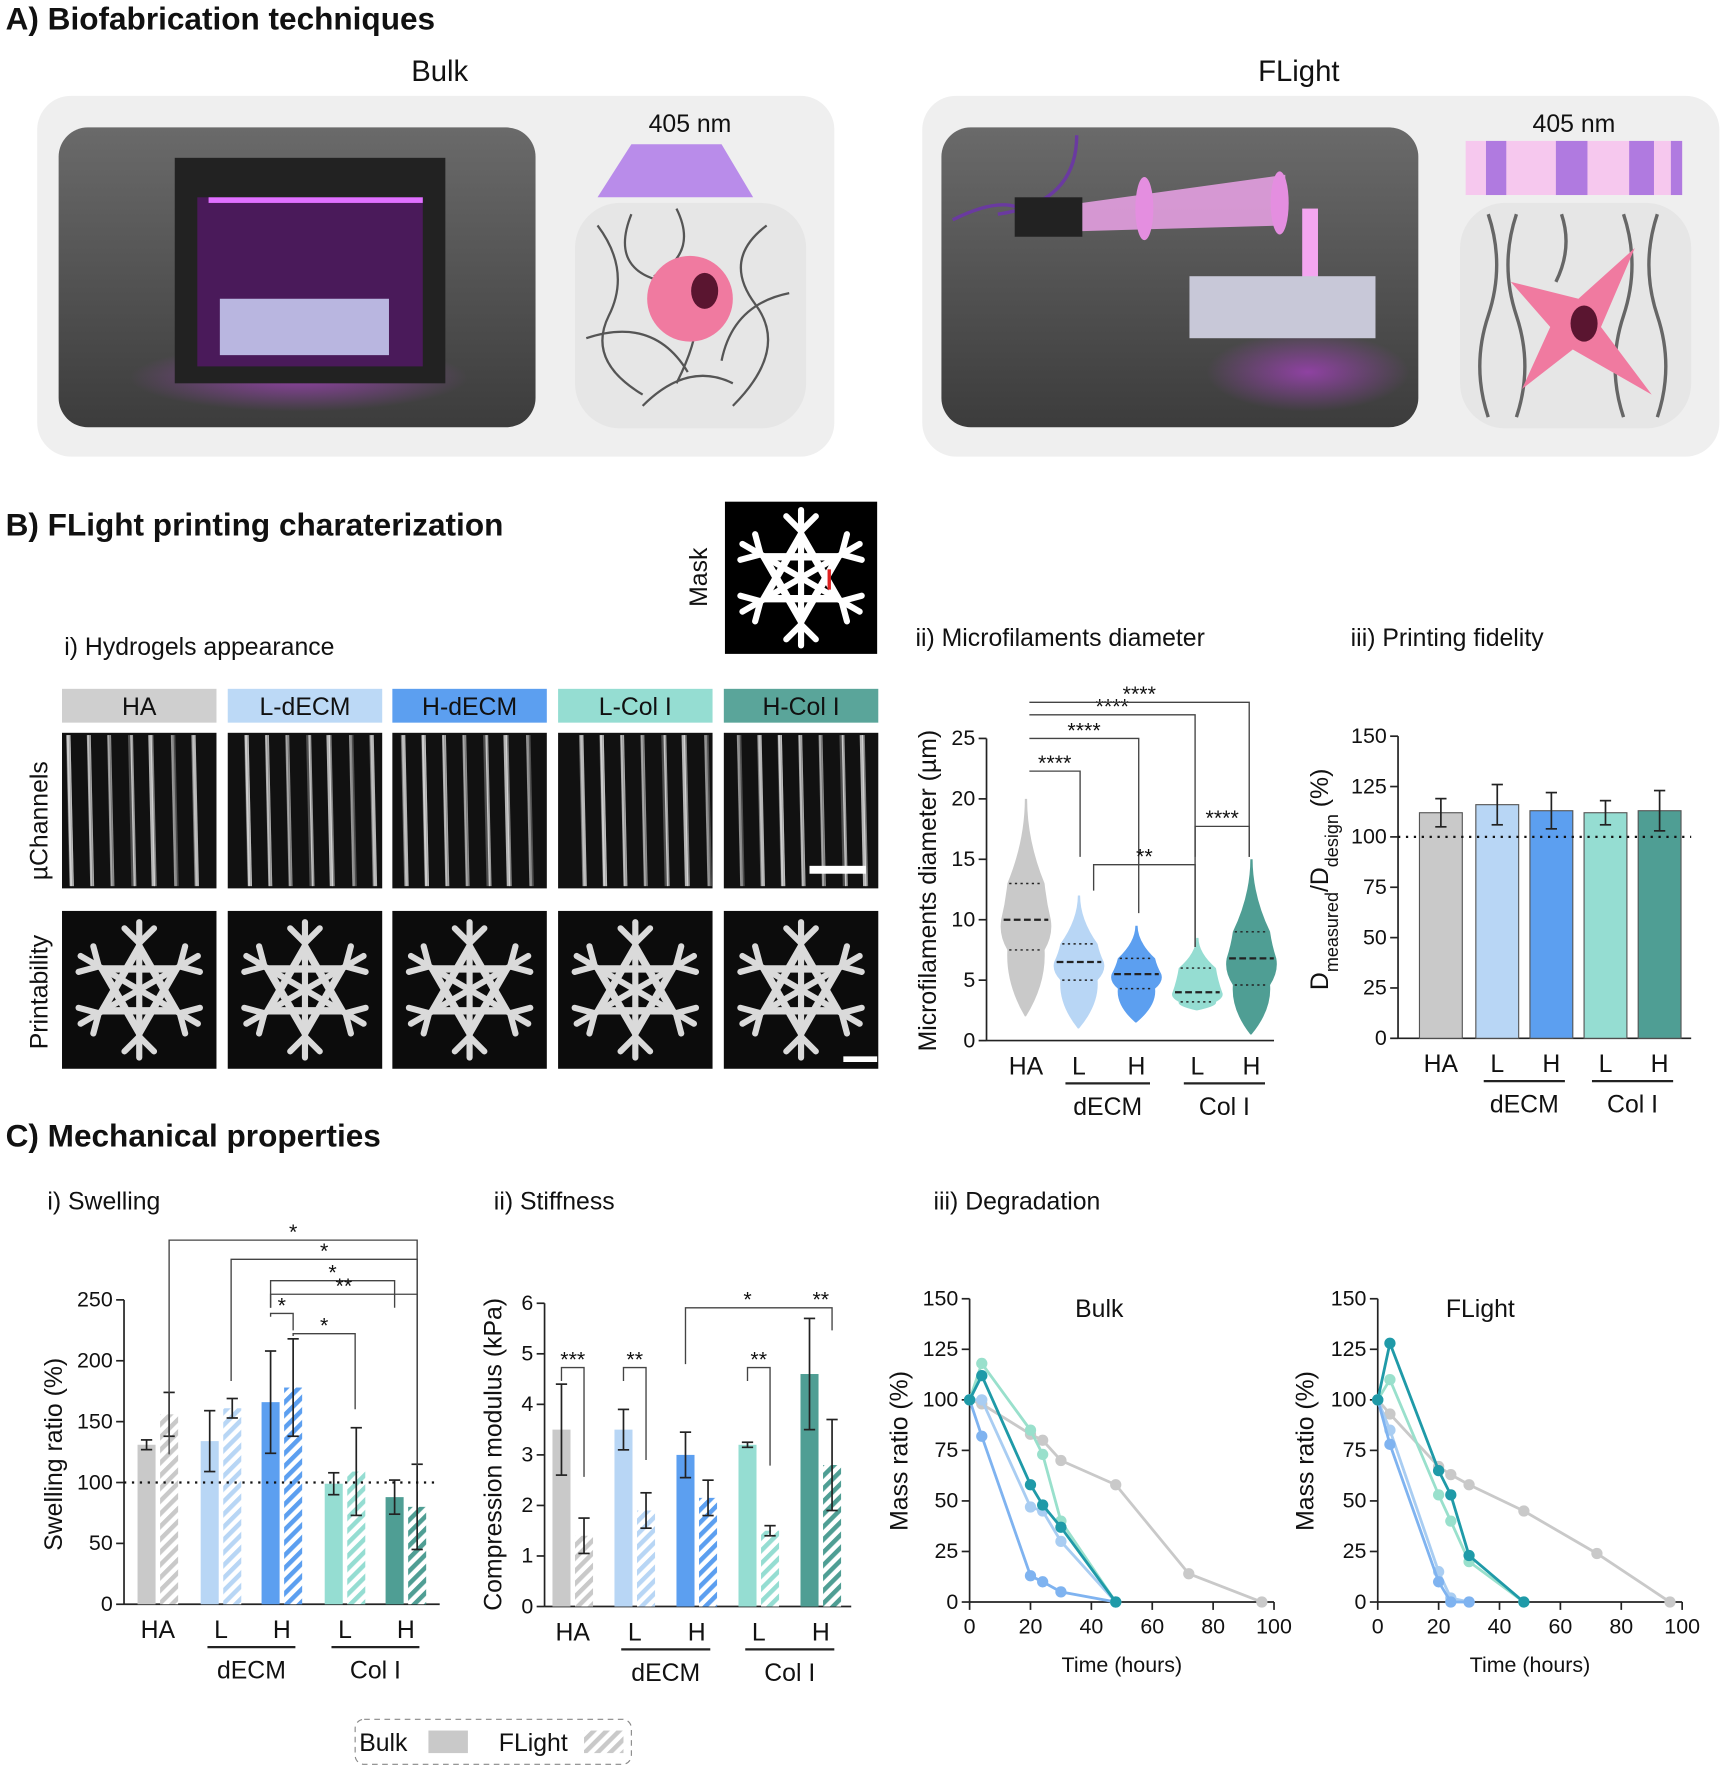  I want to click on channel-image, so click(305, 810).